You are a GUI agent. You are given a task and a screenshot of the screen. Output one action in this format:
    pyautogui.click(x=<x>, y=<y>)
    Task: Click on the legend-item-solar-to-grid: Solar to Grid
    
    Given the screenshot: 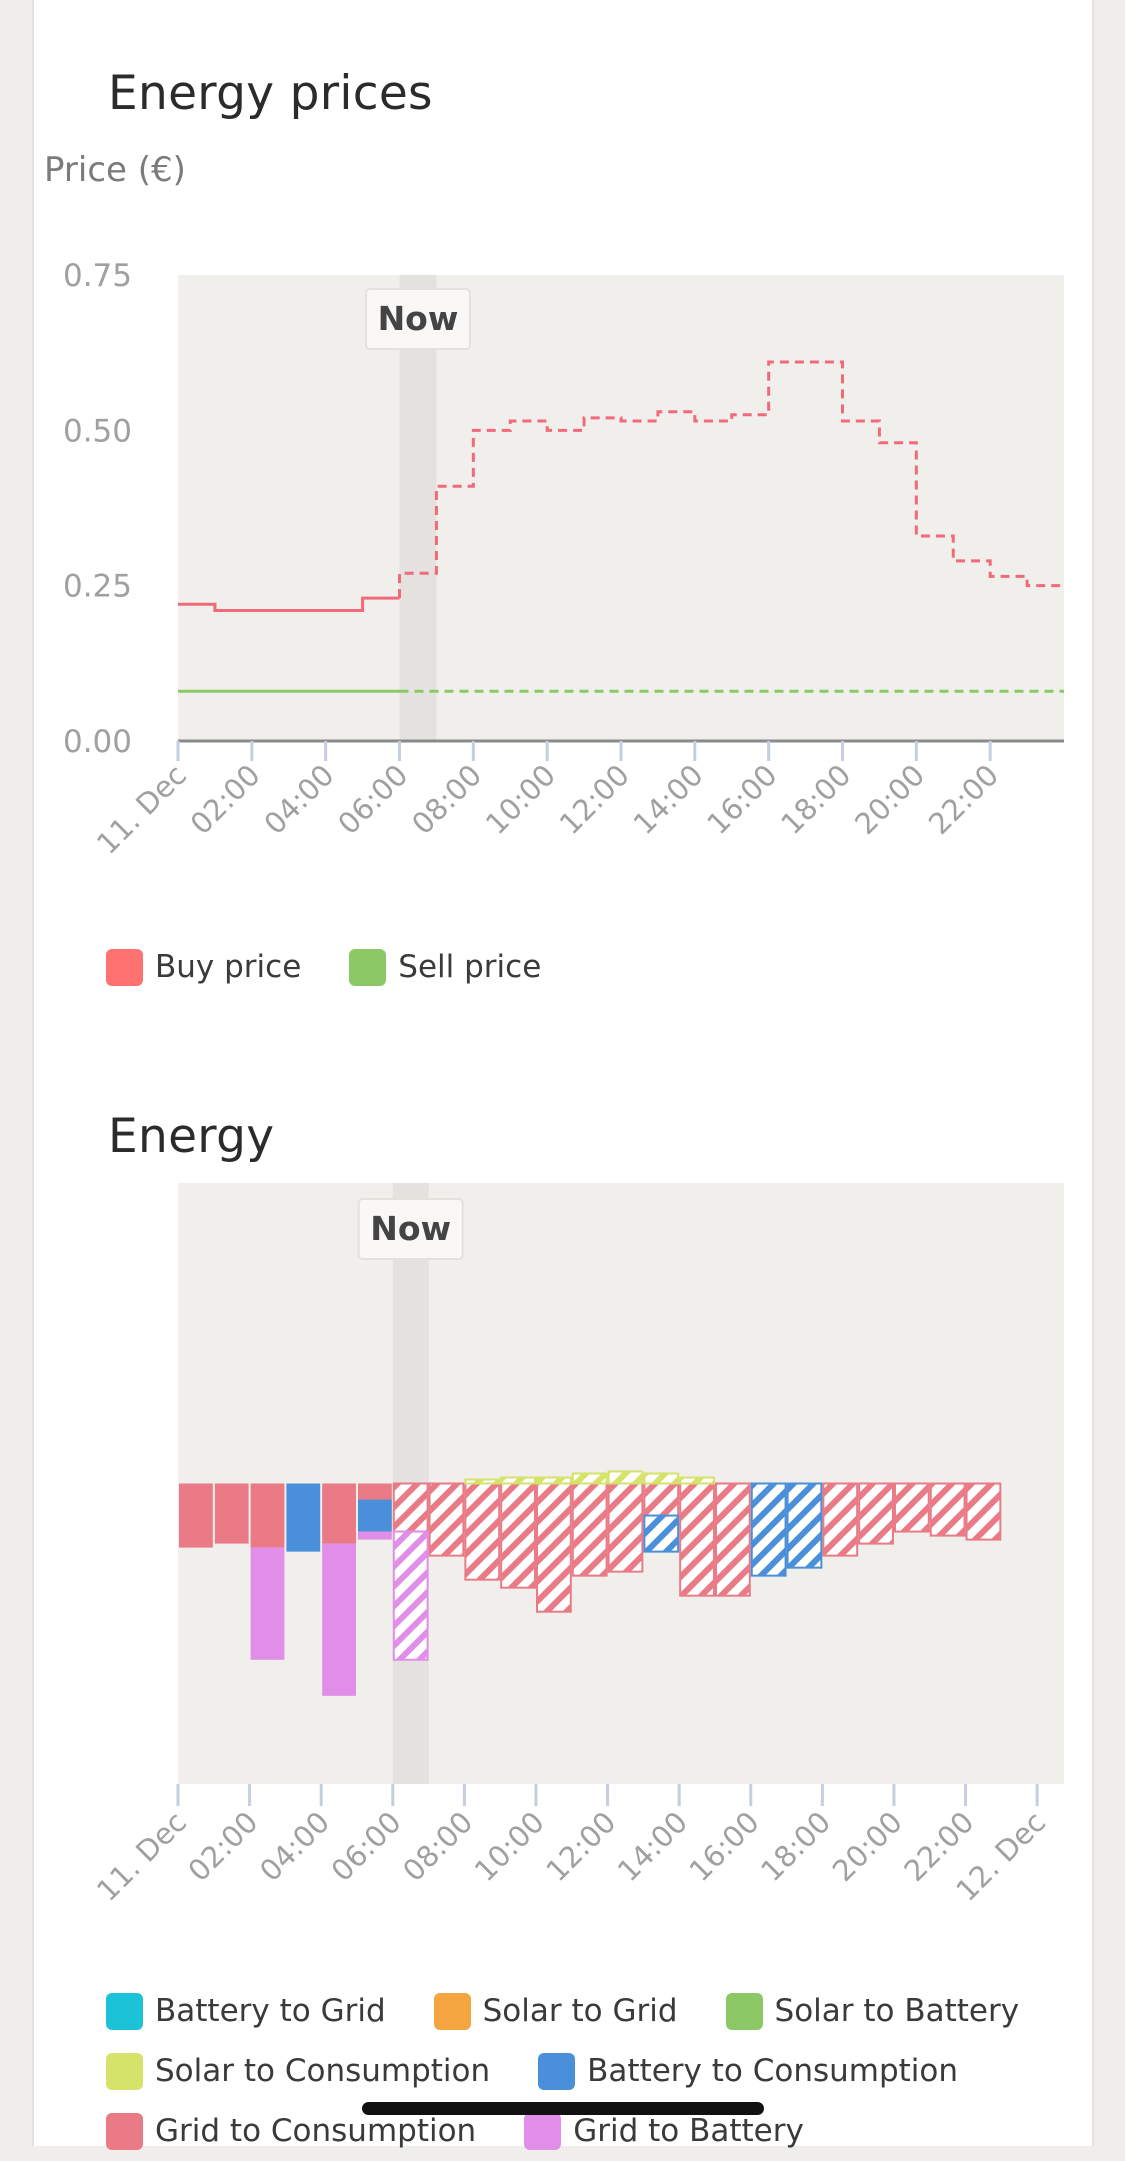 What is the action you would take?
    pyautogui.click(x=555, y=2011)
    